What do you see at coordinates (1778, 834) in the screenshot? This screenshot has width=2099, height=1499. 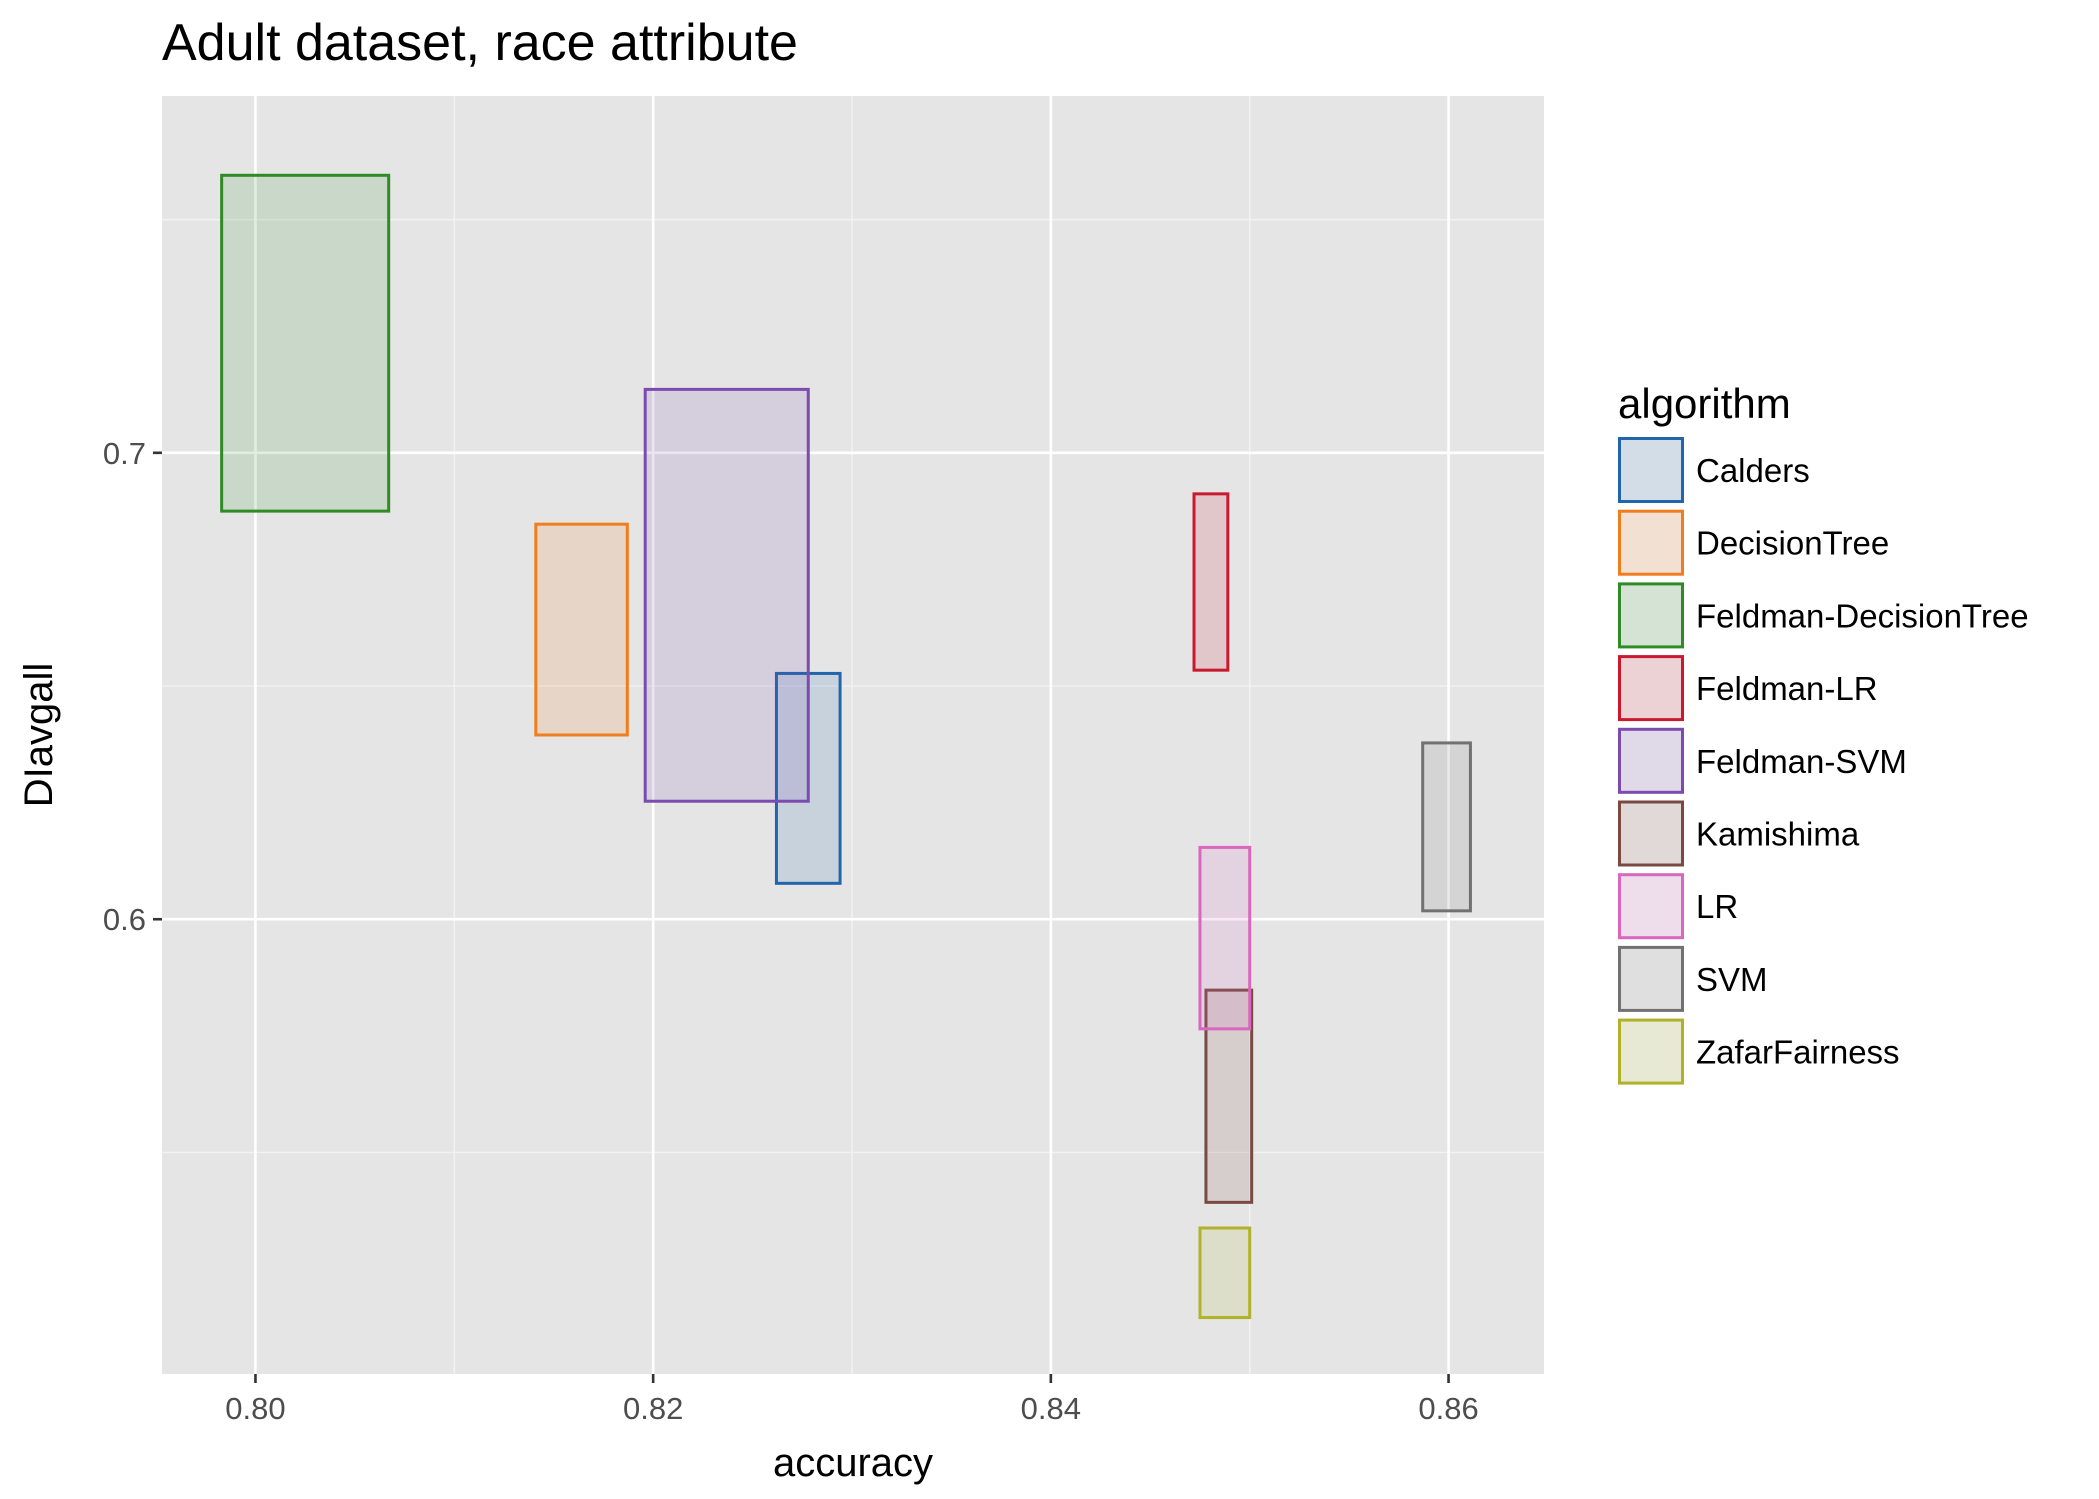 I see `legend-label-kamishima: Kamishima` at bounding box center [1778, 834].